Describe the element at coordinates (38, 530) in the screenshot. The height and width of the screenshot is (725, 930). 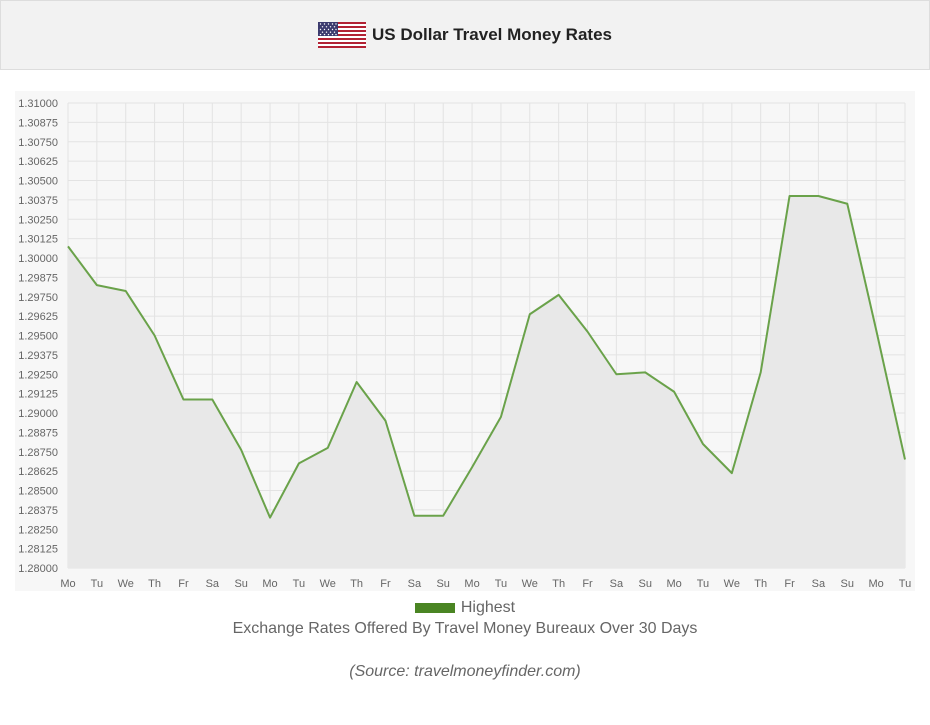
I see `y-tick-label: 1.28250` at that location.